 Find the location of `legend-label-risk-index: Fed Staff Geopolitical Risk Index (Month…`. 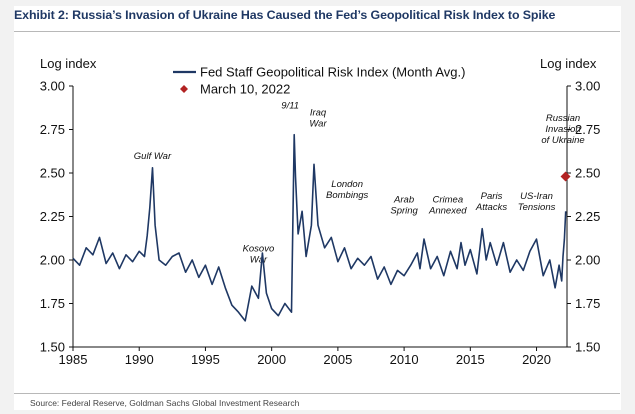

legend-label-risk-index: Fed Staff Geopolitical Risk Index (Month… is located at coordinates (332, 72).